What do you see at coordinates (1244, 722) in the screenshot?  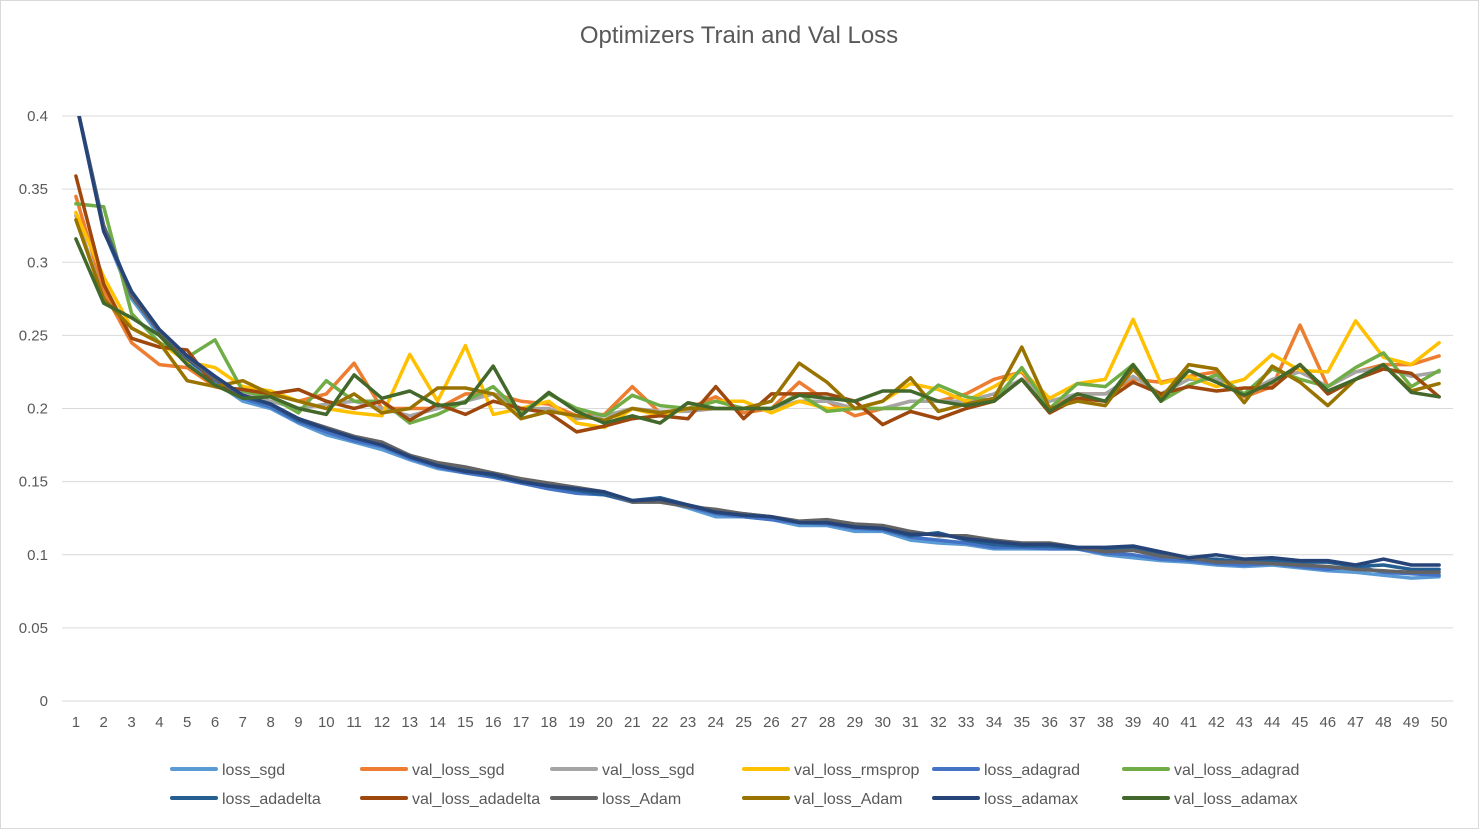 I see `x-tick-label: 43` at bounding box center [1244, 722].